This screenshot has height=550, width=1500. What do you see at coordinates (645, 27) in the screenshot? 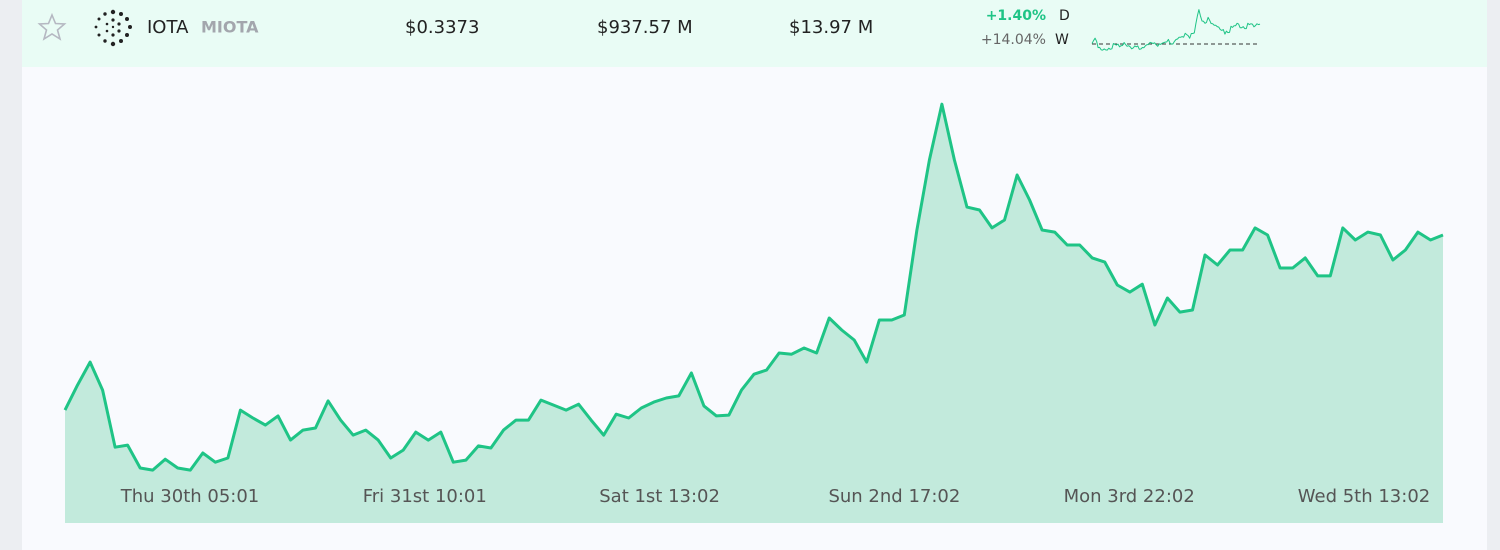
I see `market-cap: $937.57 M` at bounding box center [645, 27].